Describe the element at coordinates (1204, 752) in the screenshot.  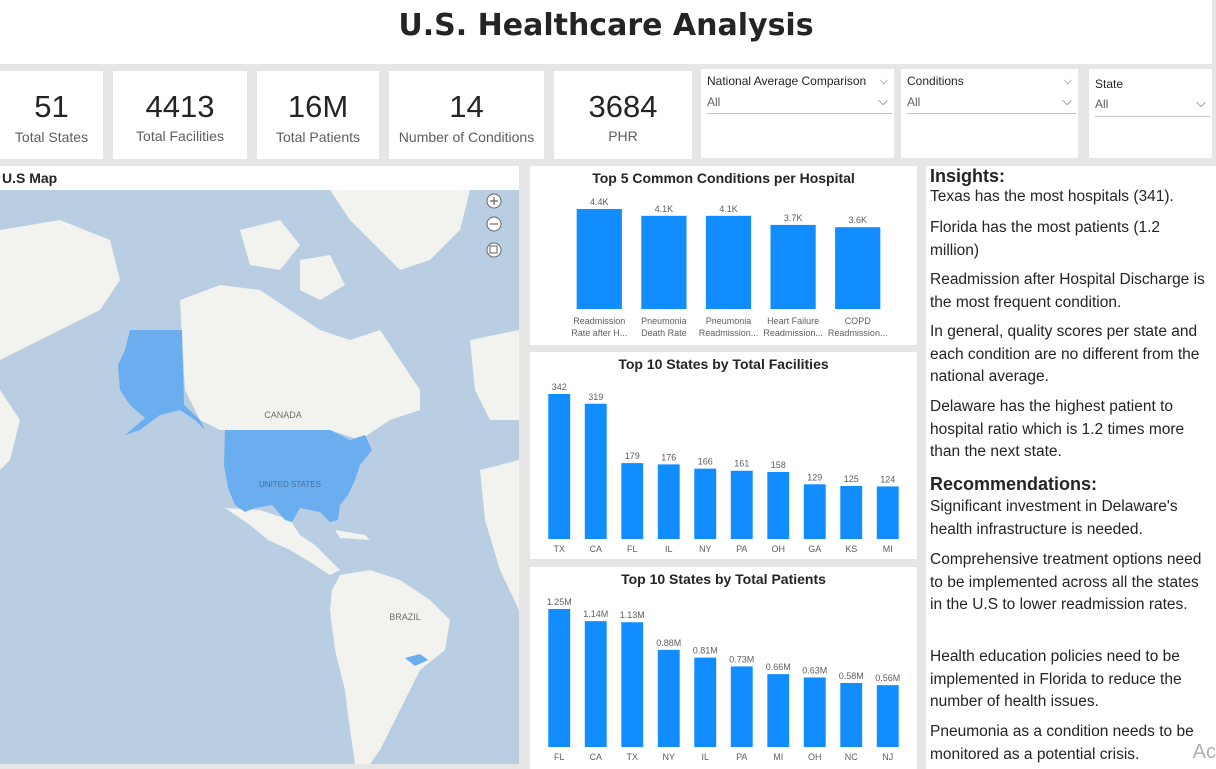
I see `activation-watermark: Ac` at that location.